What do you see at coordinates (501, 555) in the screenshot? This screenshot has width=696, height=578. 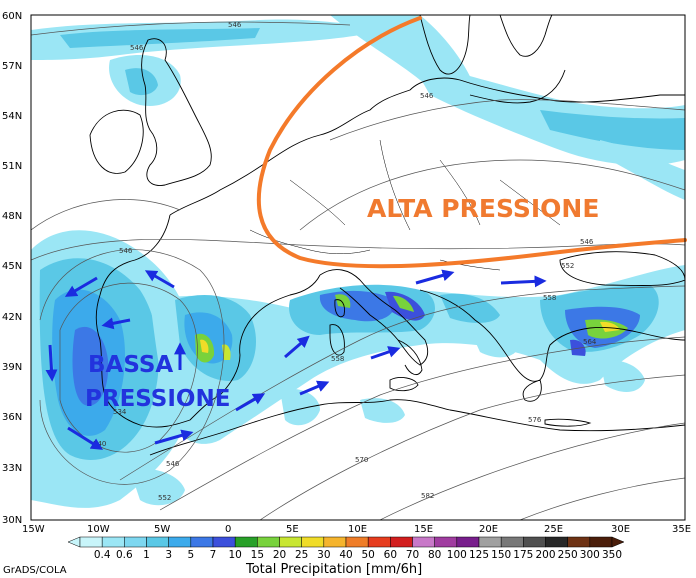 I see `colorbar-tick-label: 150` at bounding box center [501, 555].